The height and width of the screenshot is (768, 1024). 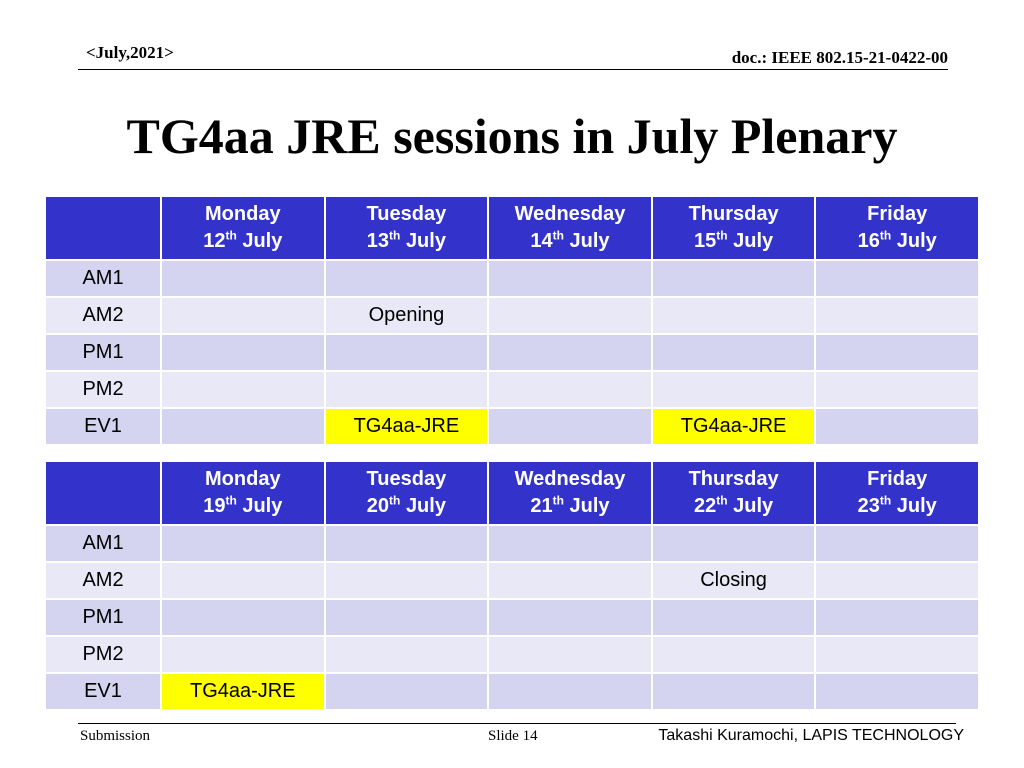 I want to click on day-header: Monday 19th July, so click(x=243, y=493).